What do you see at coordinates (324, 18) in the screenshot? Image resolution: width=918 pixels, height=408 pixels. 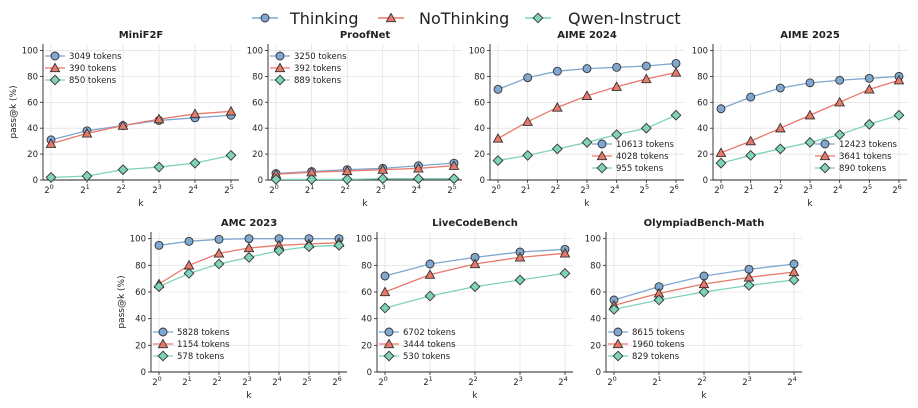 I see `legend-label-thinking: Thinking` at bounding box center [324, 18].